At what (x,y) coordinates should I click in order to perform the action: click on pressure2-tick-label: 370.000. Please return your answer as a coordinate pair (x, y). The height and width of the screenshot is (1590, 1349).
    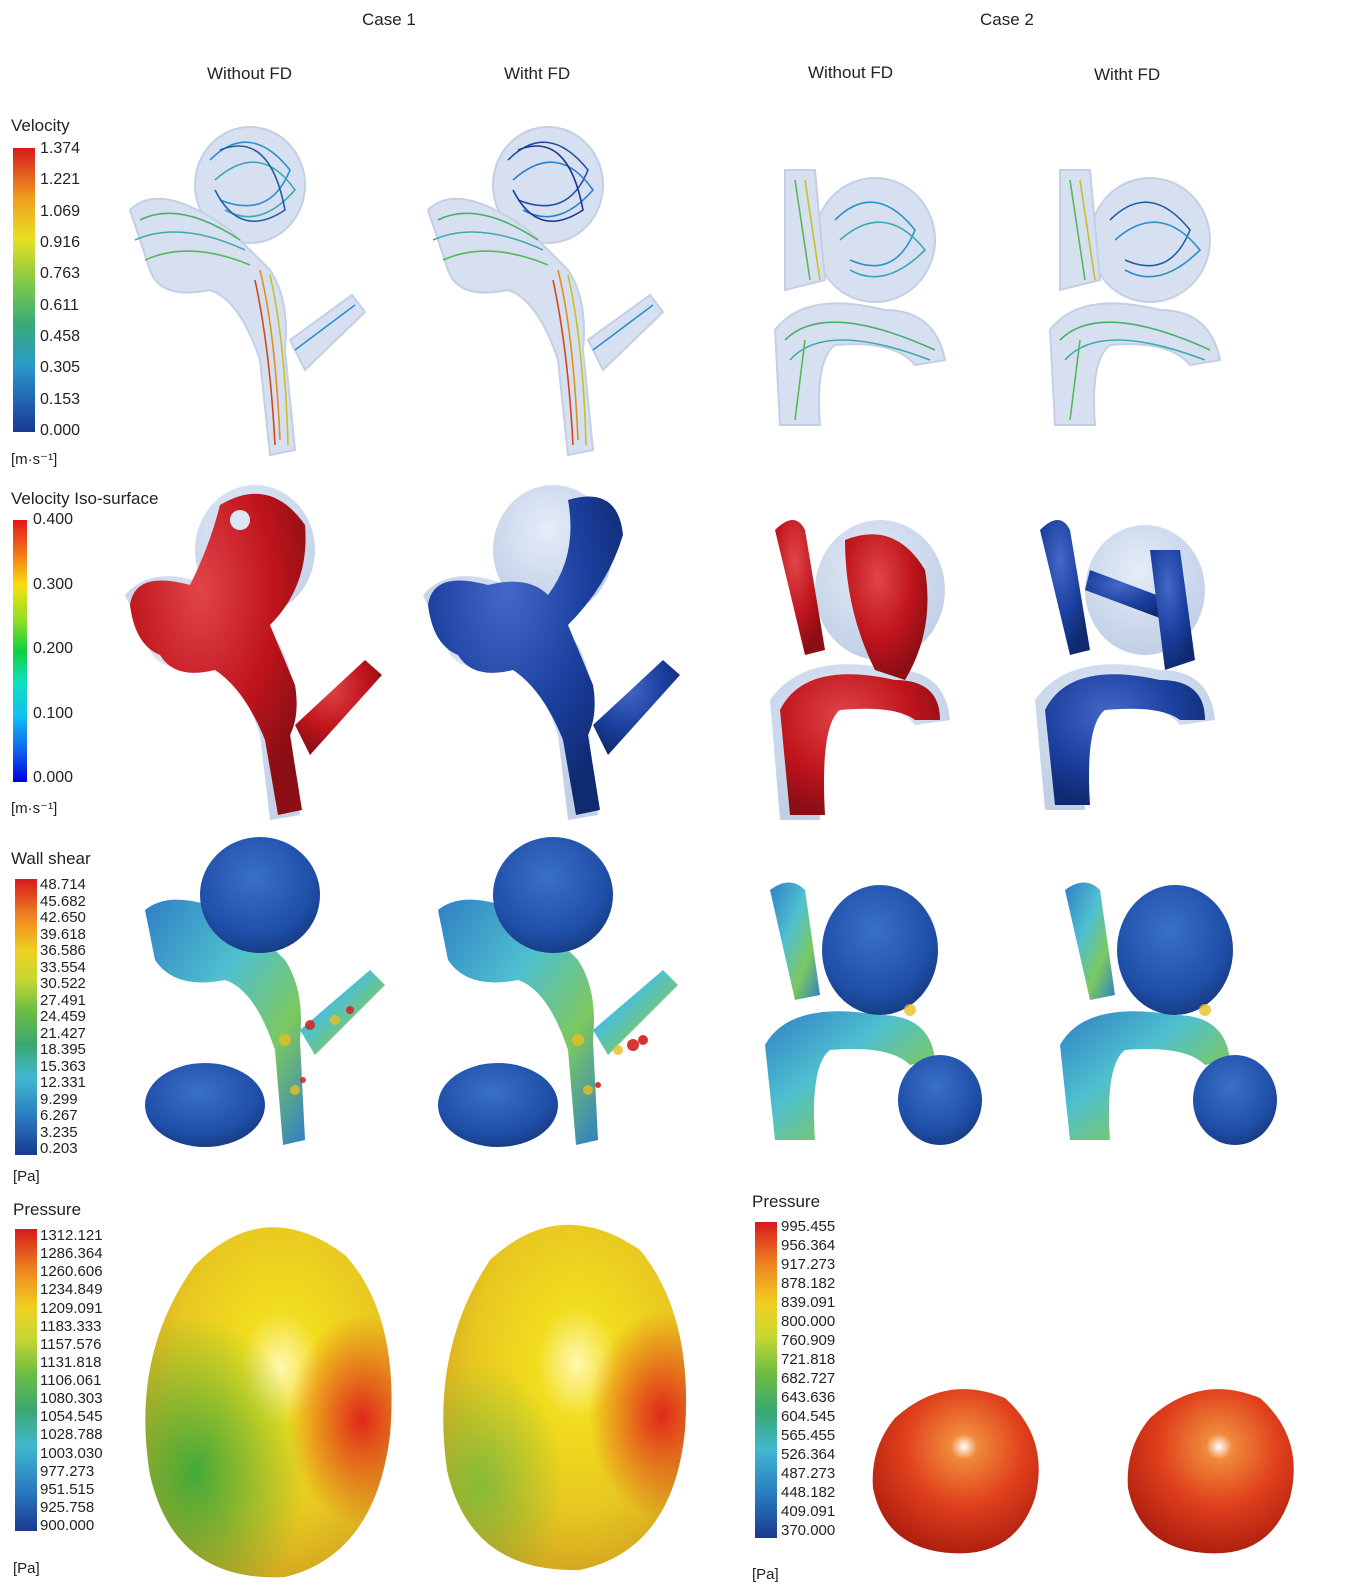
    Looking at the image, I should click on (808, 1530).